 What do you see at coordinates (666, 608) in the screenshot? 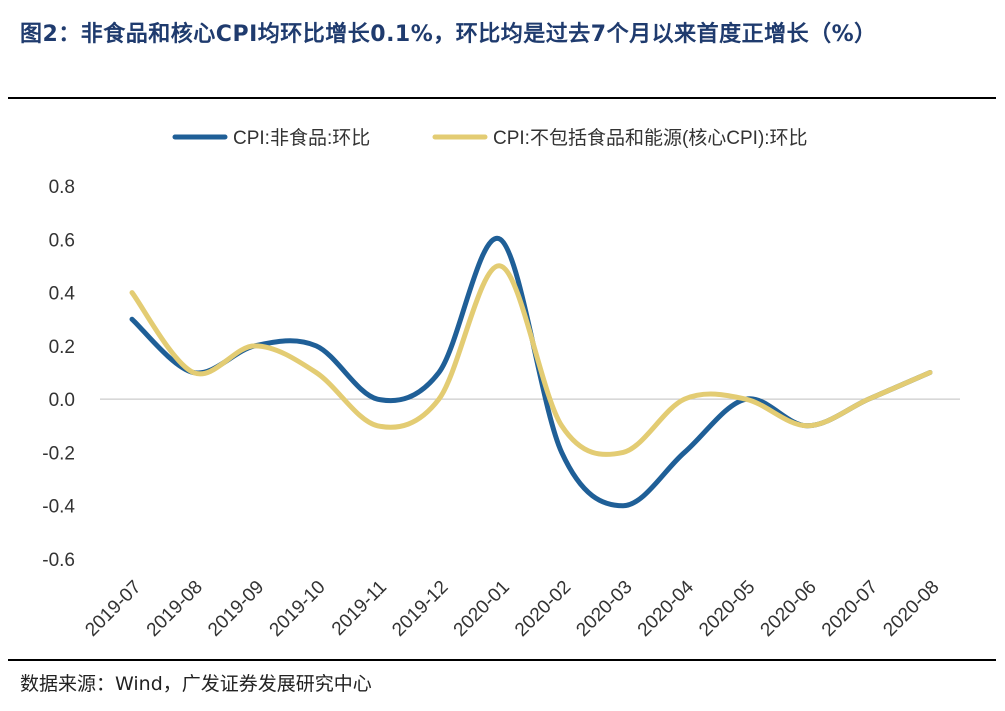
I see `x-tick-label: 2020-04` at bounding box center [666, 608].